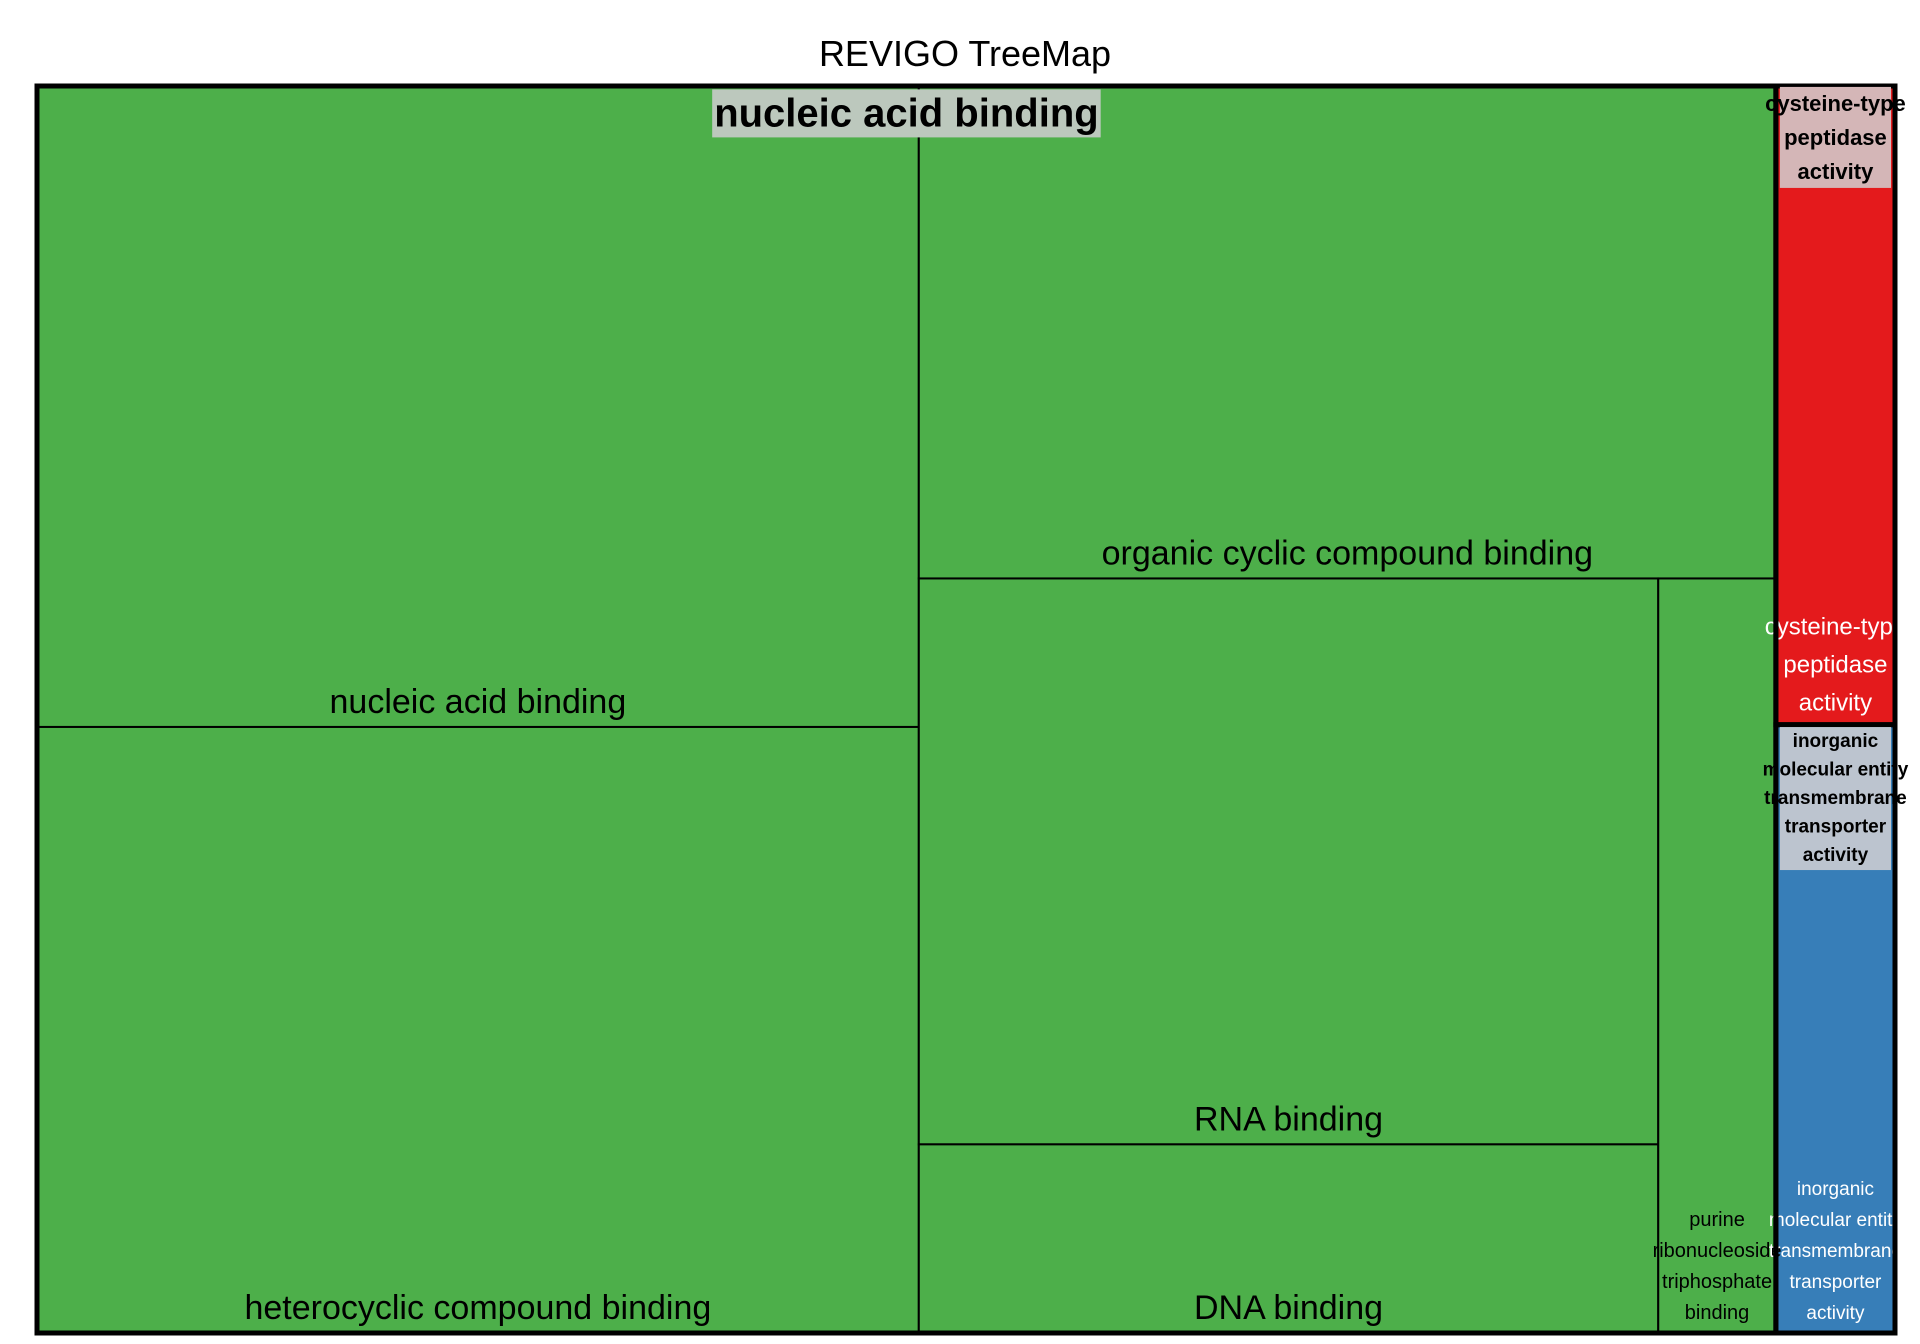  What do you see at coordinates (1288, 1308) in the screenshot?
I see `term-label-dna-binding-4: DNA binding` at bounding box center [1288, 1308].